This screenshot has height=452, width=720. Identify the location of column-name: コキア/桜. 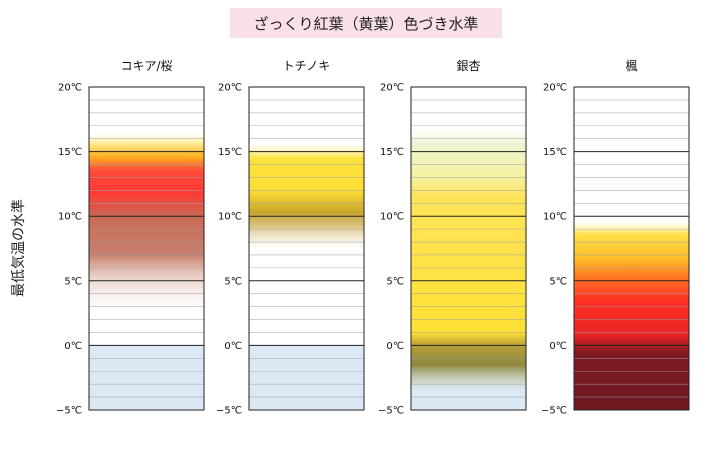
(146, 66).